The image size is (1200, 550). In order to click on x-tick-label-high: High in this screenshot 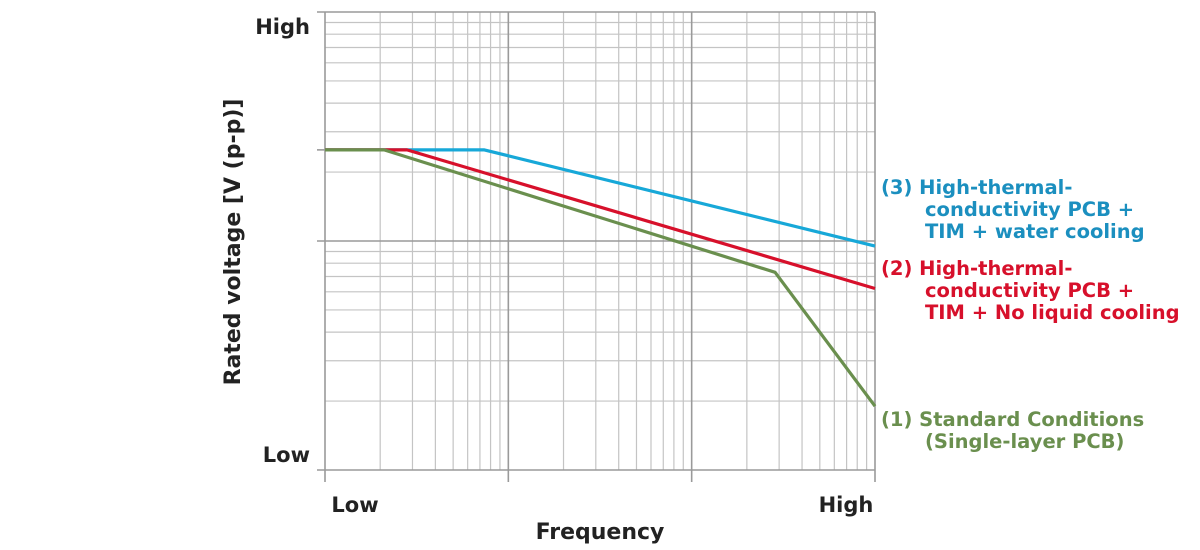, I will do `click(846, 505)`.